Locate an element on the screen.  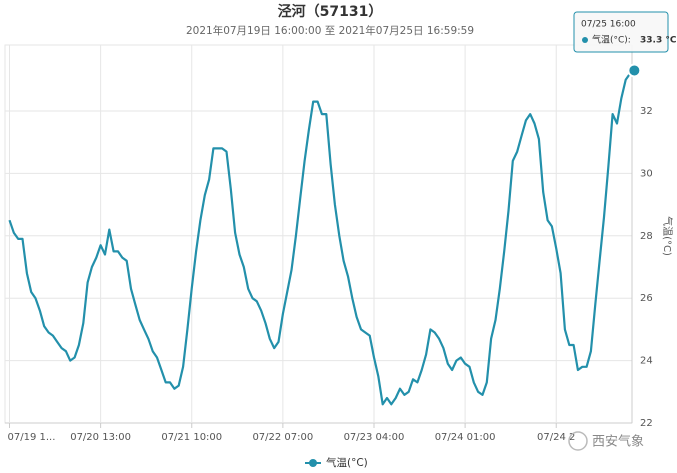
y-tick-label: 30 is located at coordinates (646, 173).